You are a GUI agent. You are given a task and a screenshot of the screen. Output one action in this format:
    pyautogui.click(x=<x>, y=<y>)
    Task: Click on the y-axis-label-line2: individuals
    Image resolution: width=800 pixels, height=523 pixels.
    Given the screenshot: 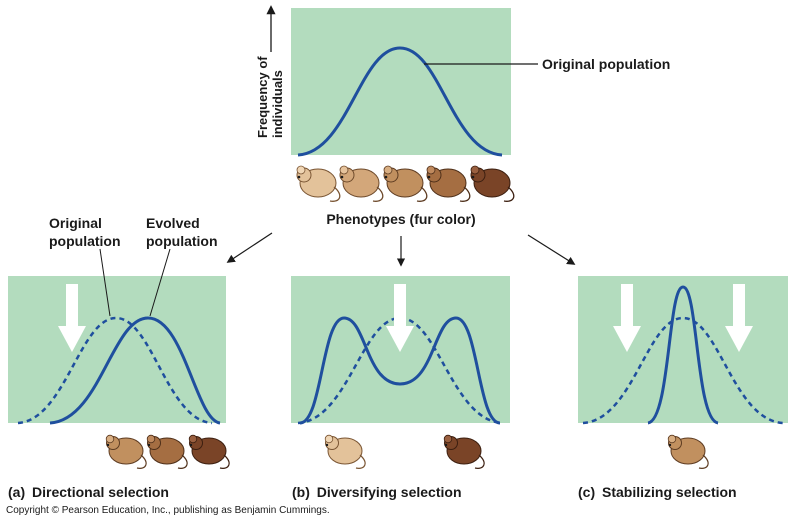 What is the action you would take?
    pyautogui.click(x=277, y=104)
    